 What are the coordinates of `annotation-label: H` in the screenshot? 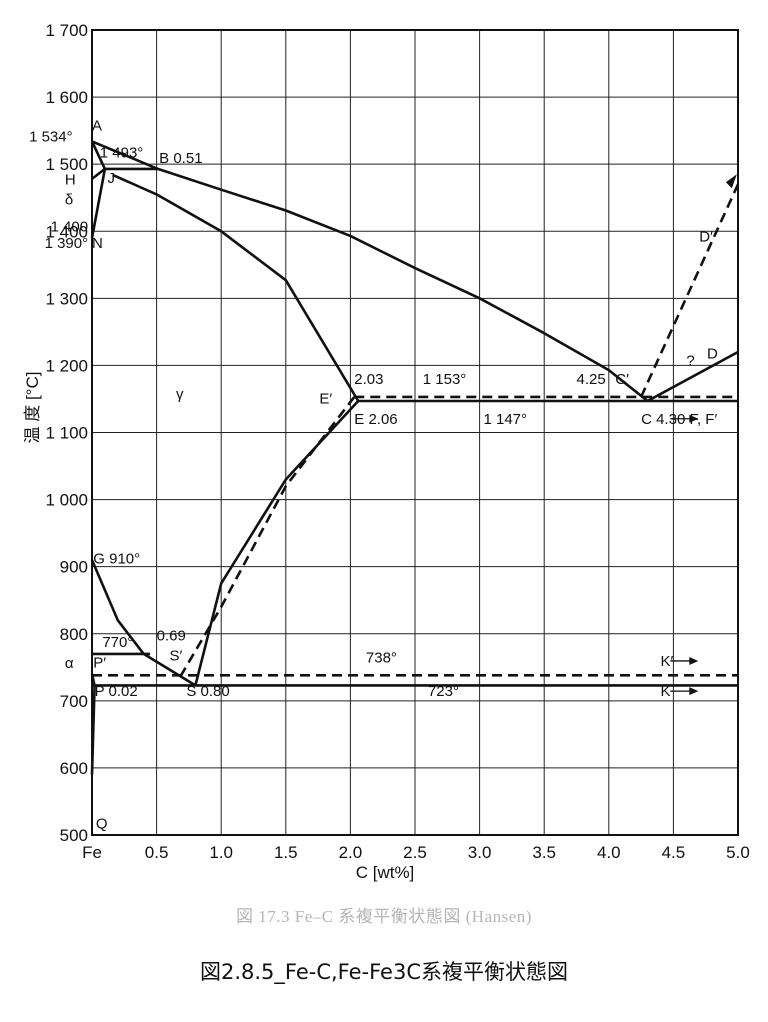 It's located at (70, 179).